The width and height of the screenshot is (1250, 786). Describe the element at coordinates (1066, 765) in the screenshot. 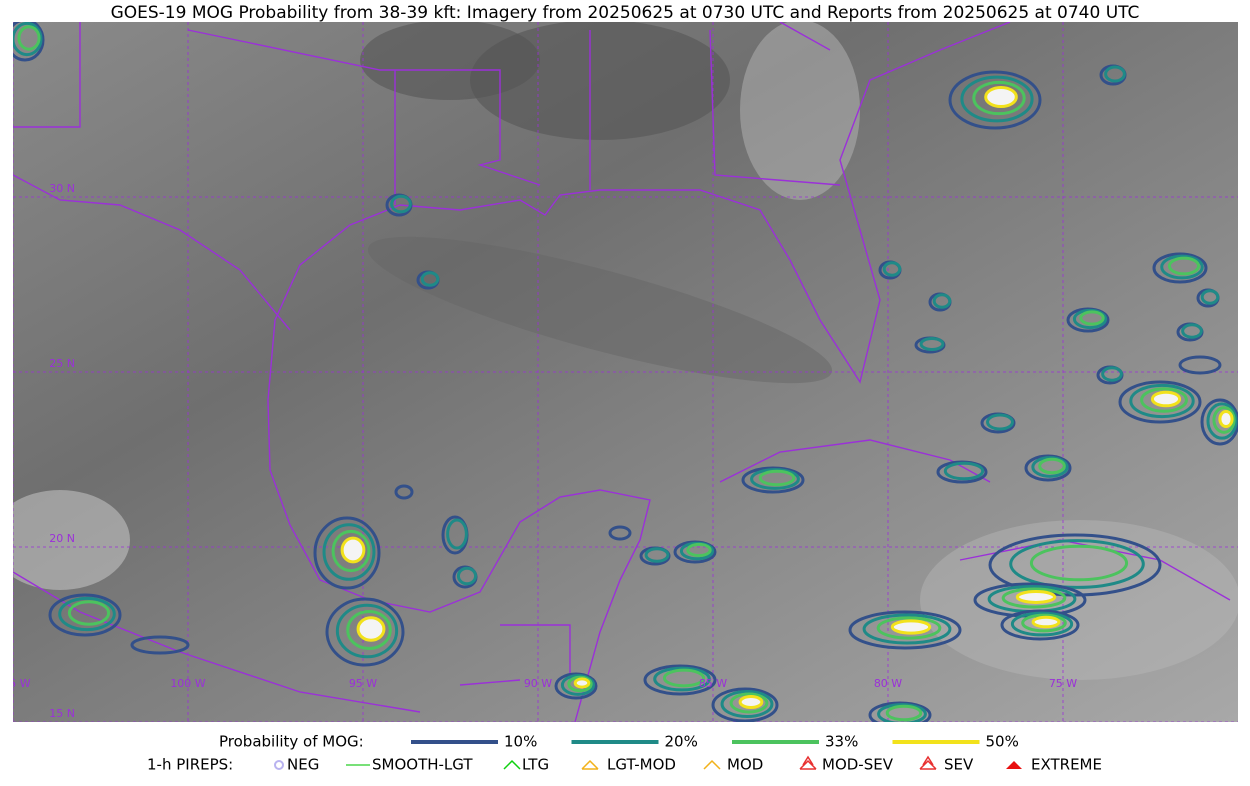

I see `pirep-label: EXTREME` at that location.